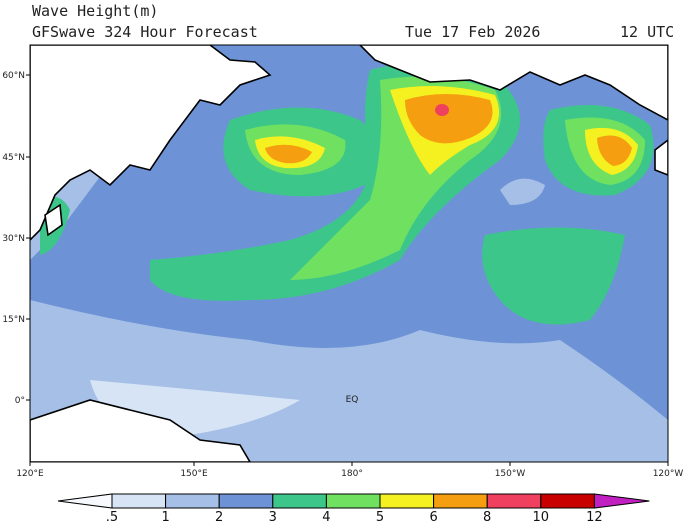 This screenshot has width=700, height=525. I want to click on colorbar-label: .5, so click(112, 517).